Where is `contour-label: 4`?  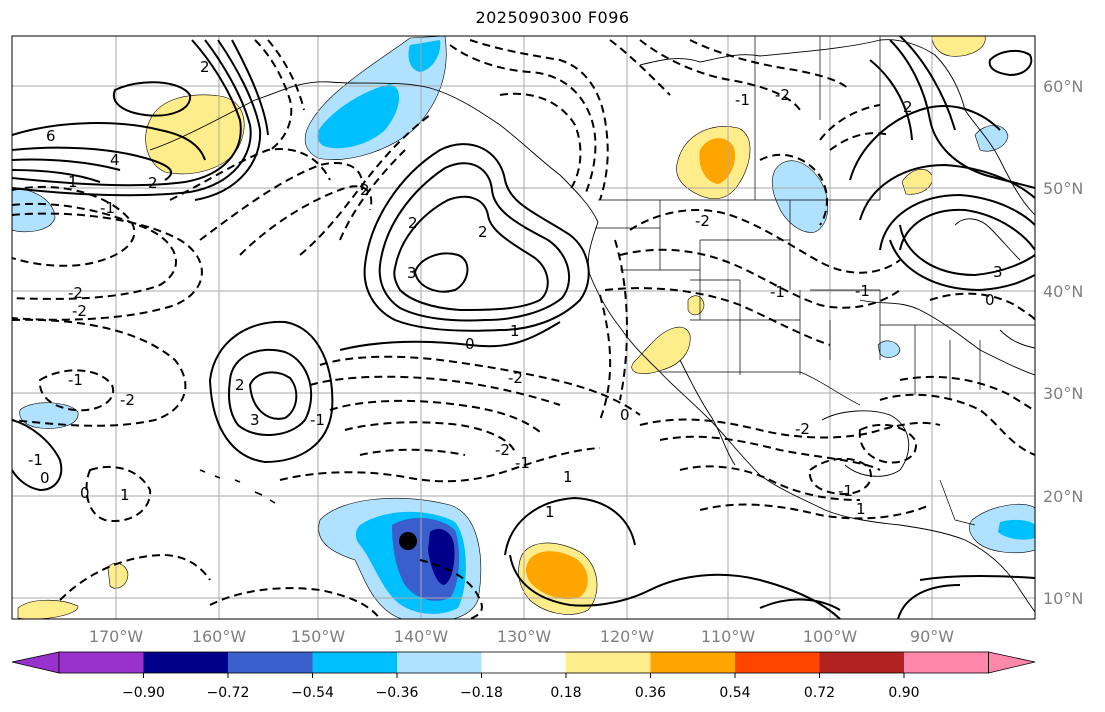 contour-label: 4 is located at coordinates (115, 160).